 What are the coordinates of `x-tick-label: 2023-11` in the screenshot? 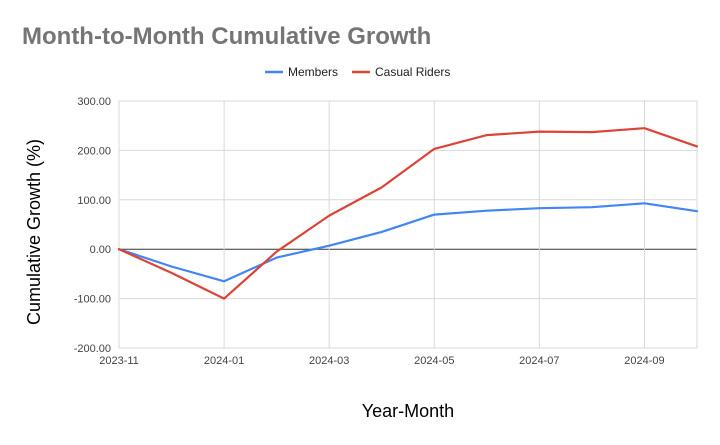 It's located at (119, 361).